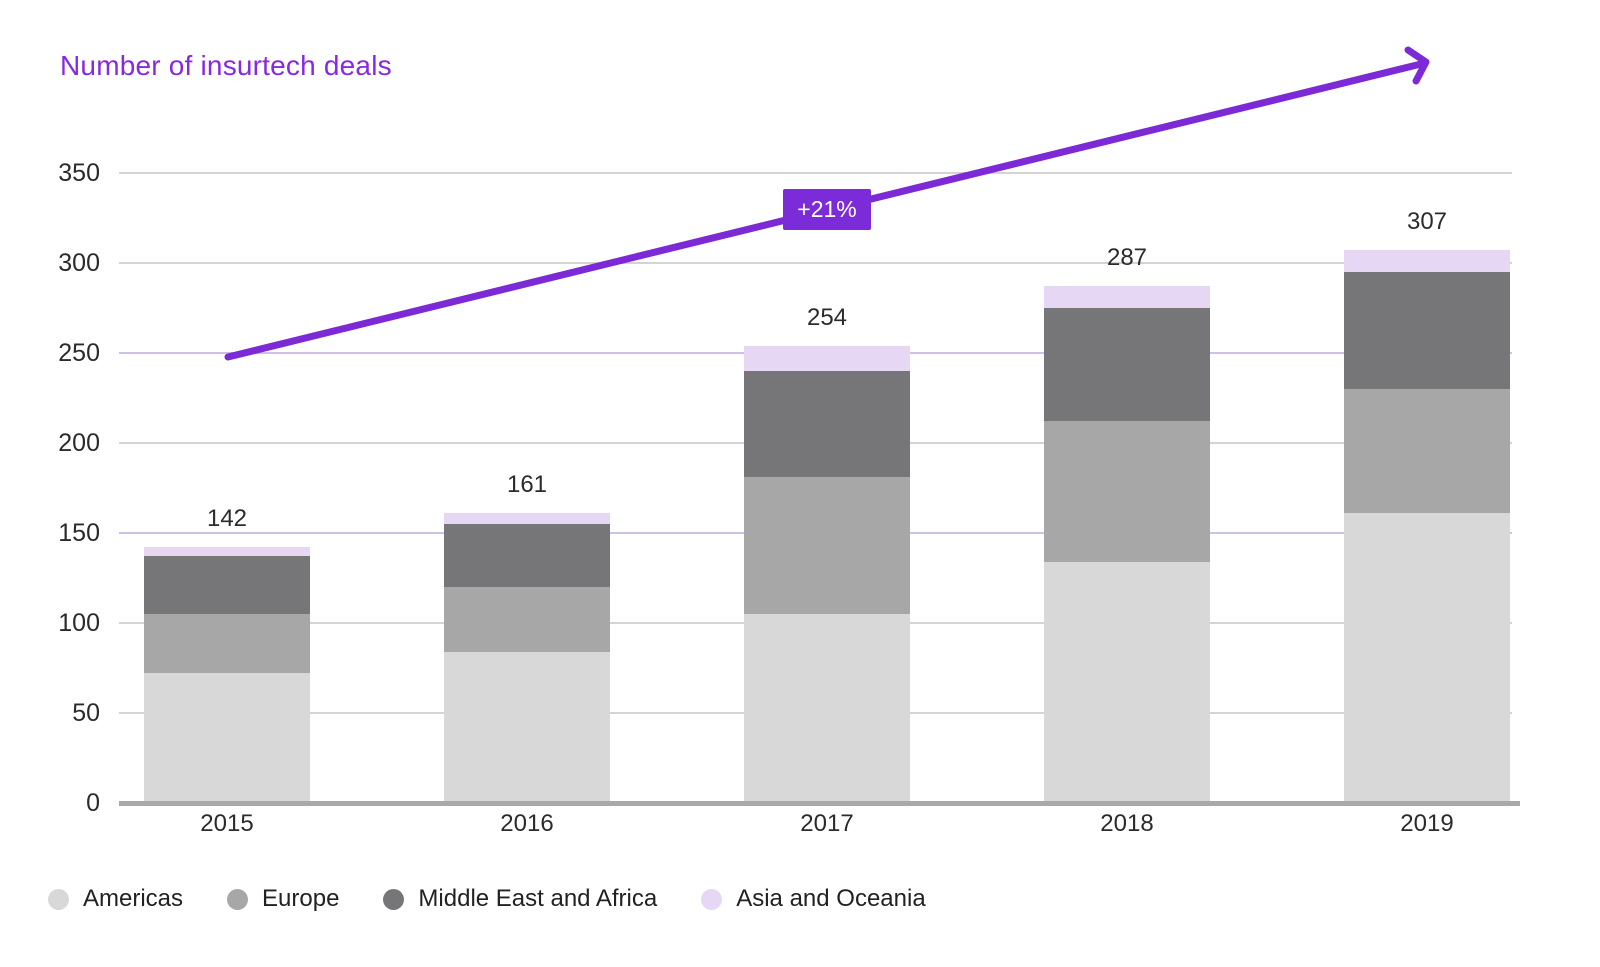  I want to click on bar-segment-asia-and-oceania-2019, so click(1427, 261).